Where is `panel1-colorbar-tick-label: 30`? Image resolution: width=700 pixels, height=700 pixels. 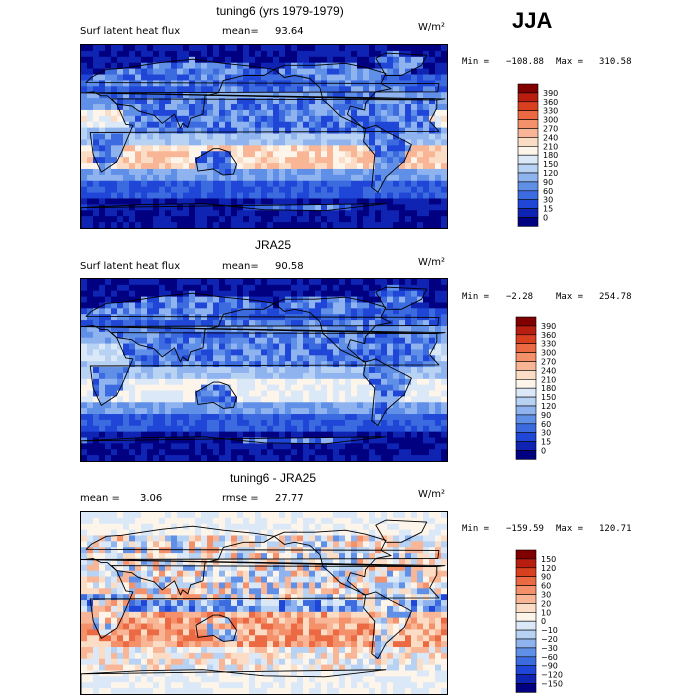
panel1-colorbar-tick-label: 30 is located at coordinates (548, 200).